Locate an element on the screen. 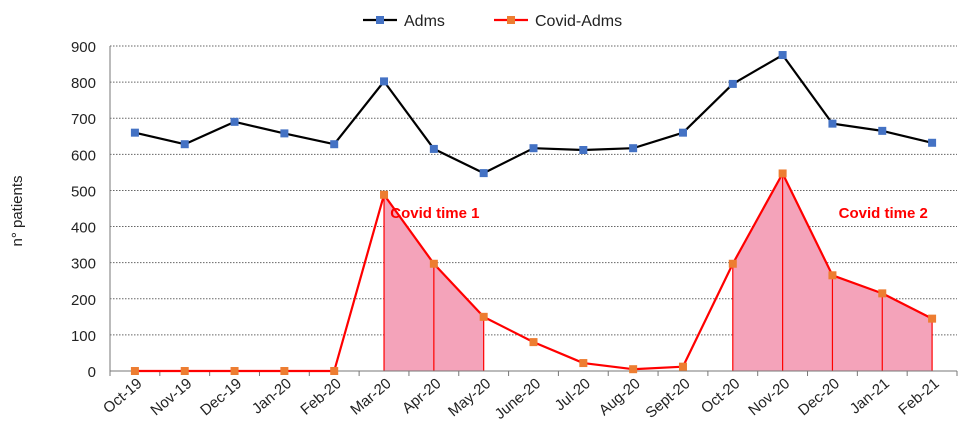  x-tick-label: Apr-20 is located at coordinates (421, 396).